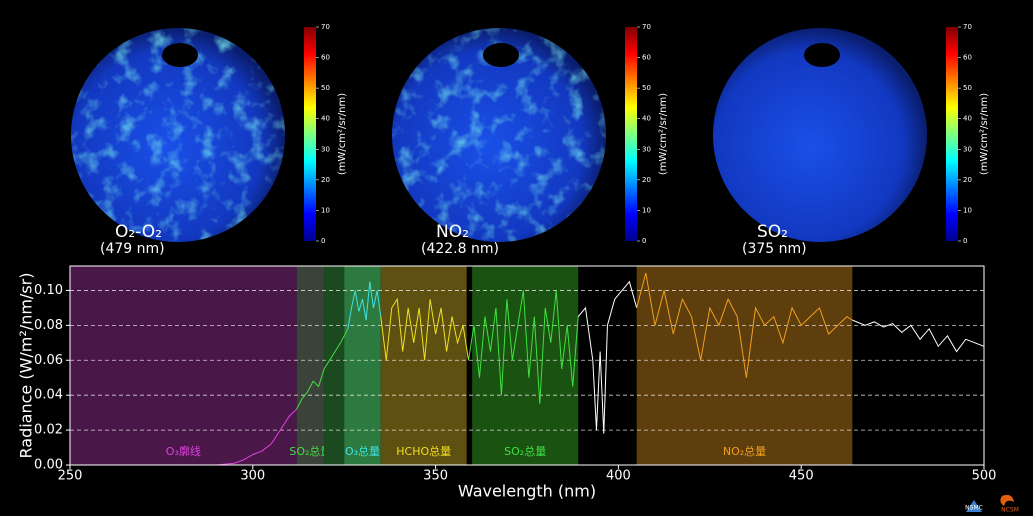  Describe the element at coordinates (774, 249) in the screenshot. I see `map-wavelength: (375 nm)` at that location.